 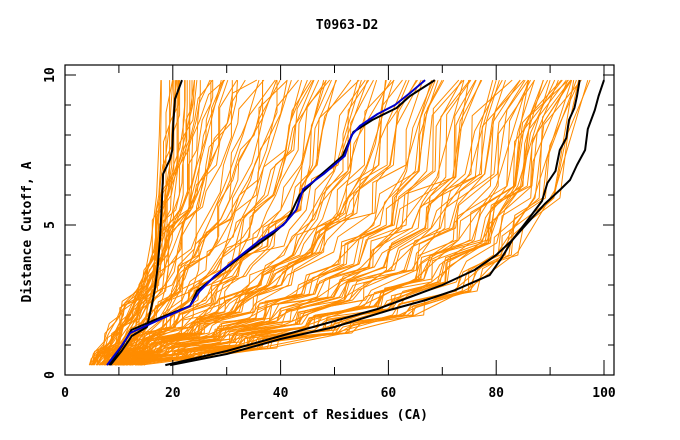 I want to click on x-tick-label: 20, so click(x=173, y=393).